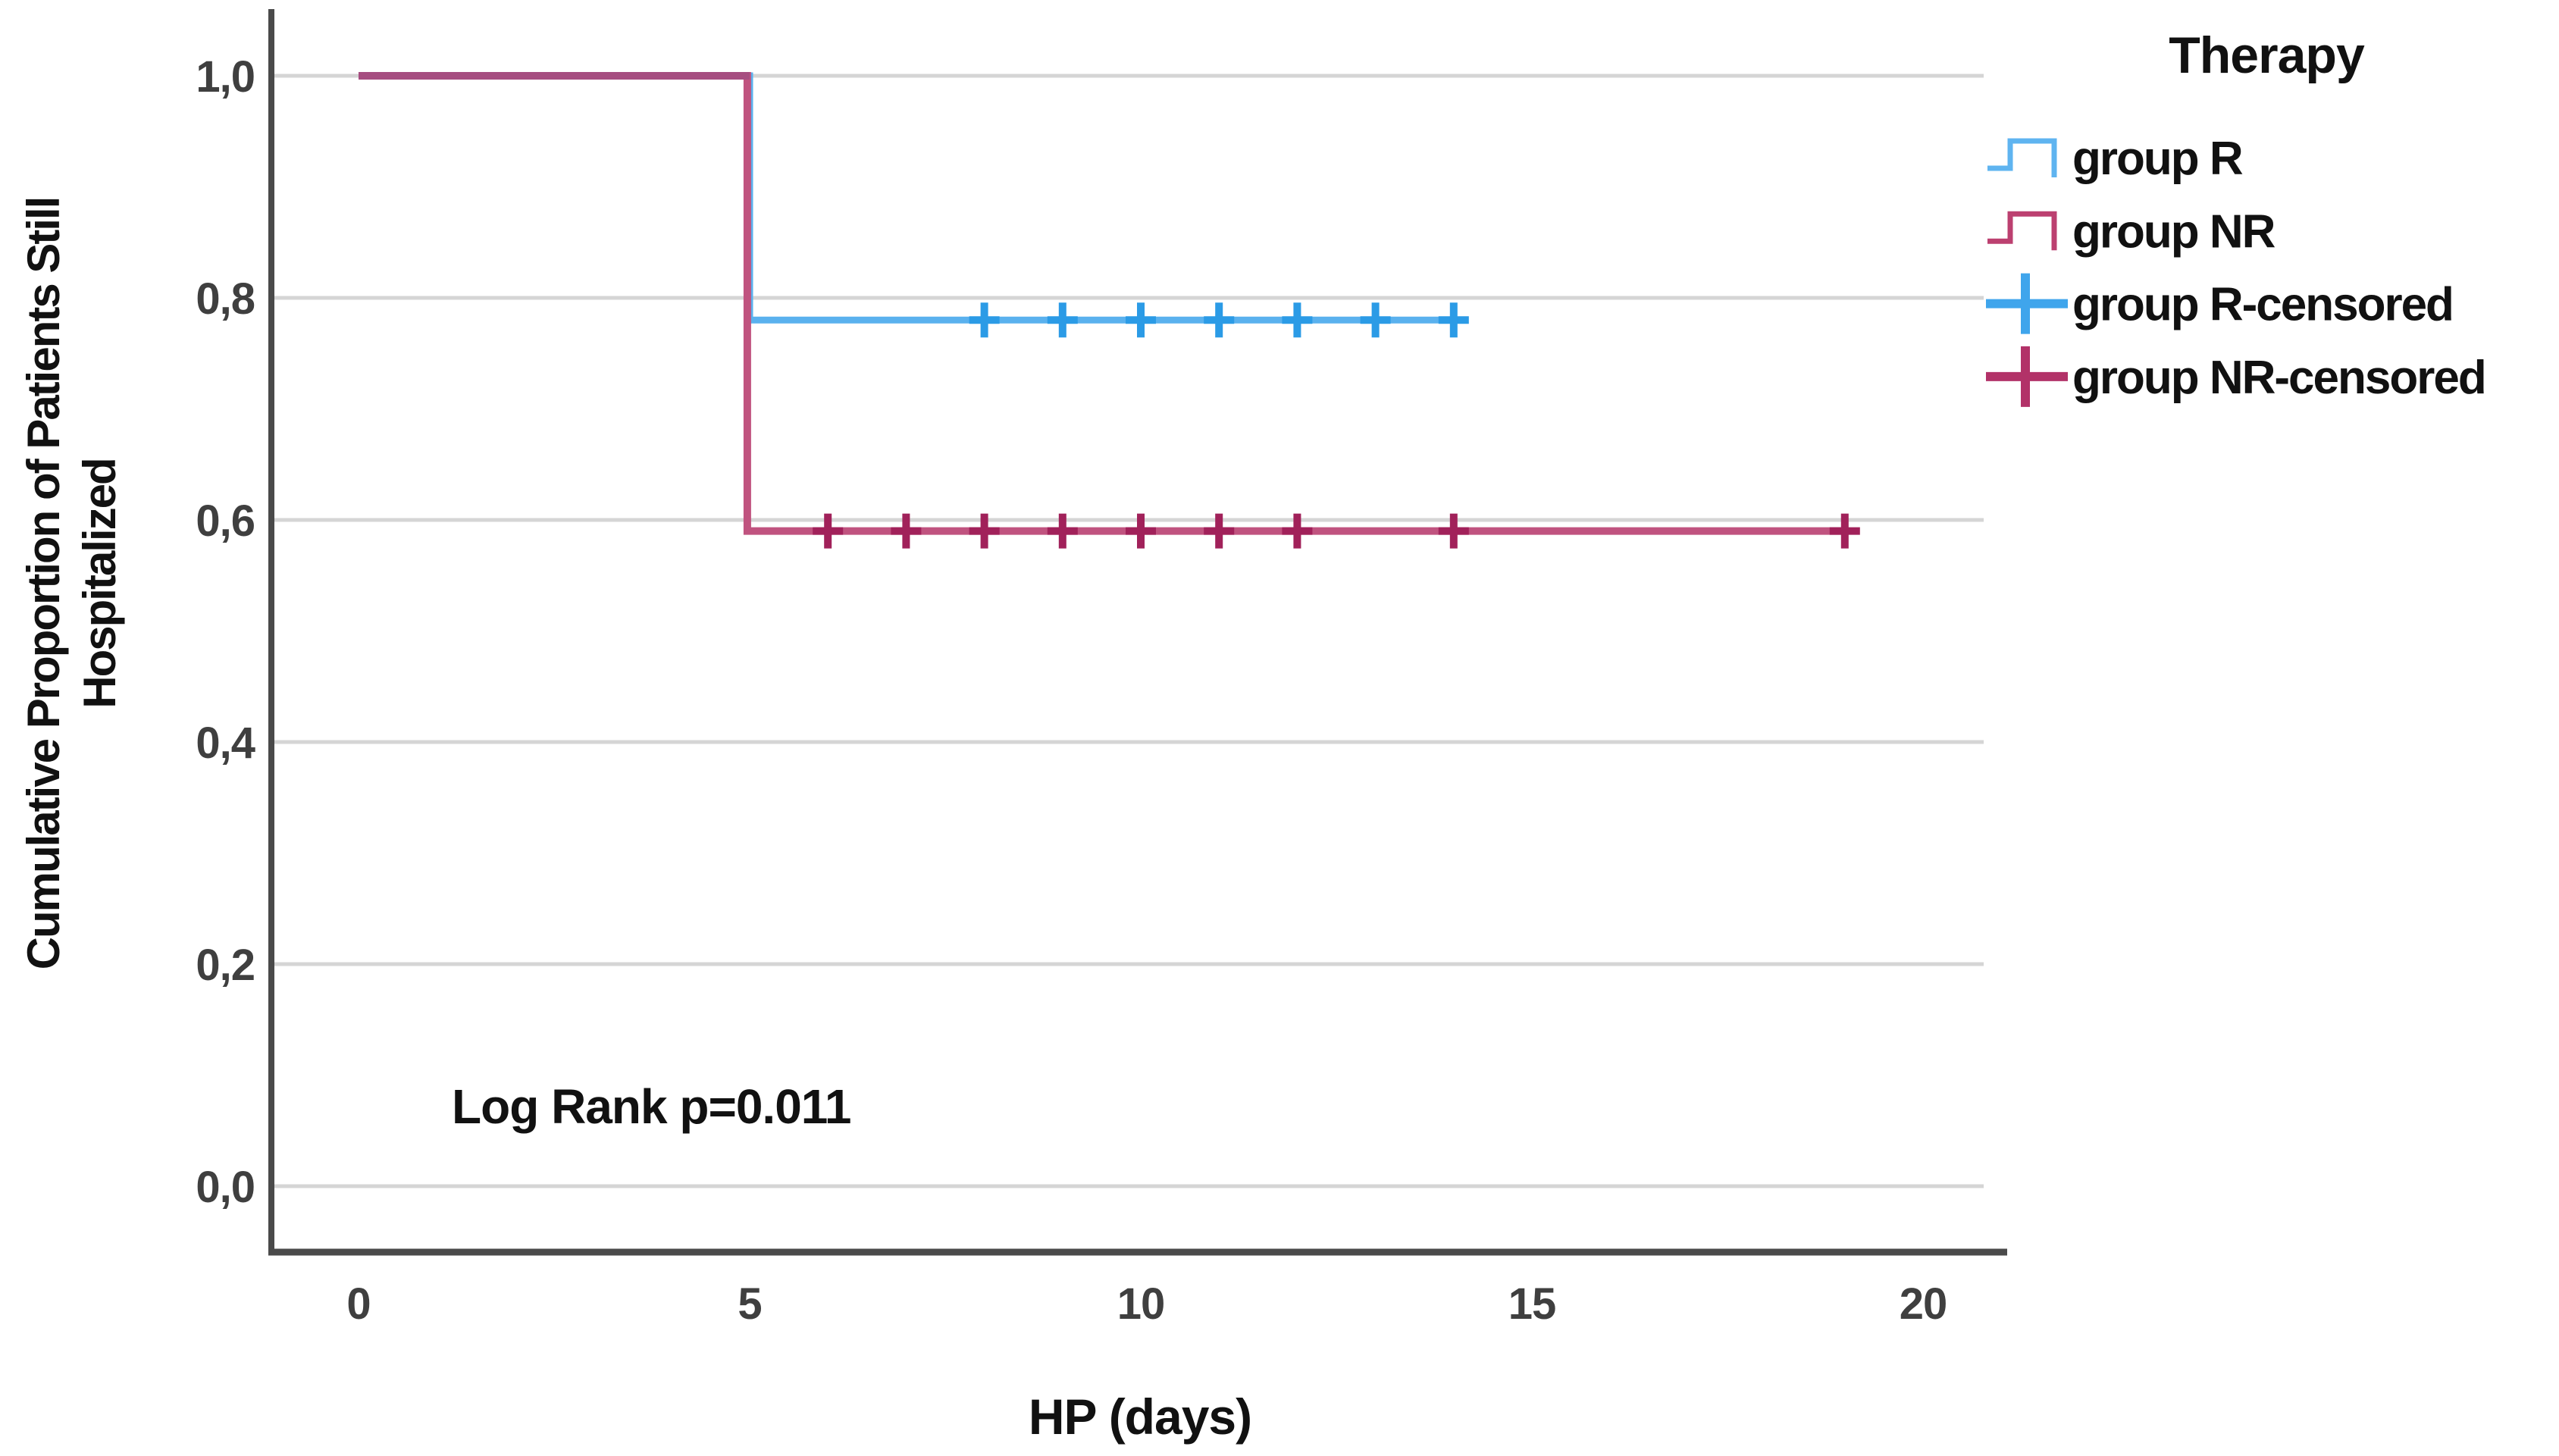  What do you see at coordinates (2262, 305) in the screenshot?
I see `legend-label-group-R-censored: group R-censored` at bounding box center [2262, 305].